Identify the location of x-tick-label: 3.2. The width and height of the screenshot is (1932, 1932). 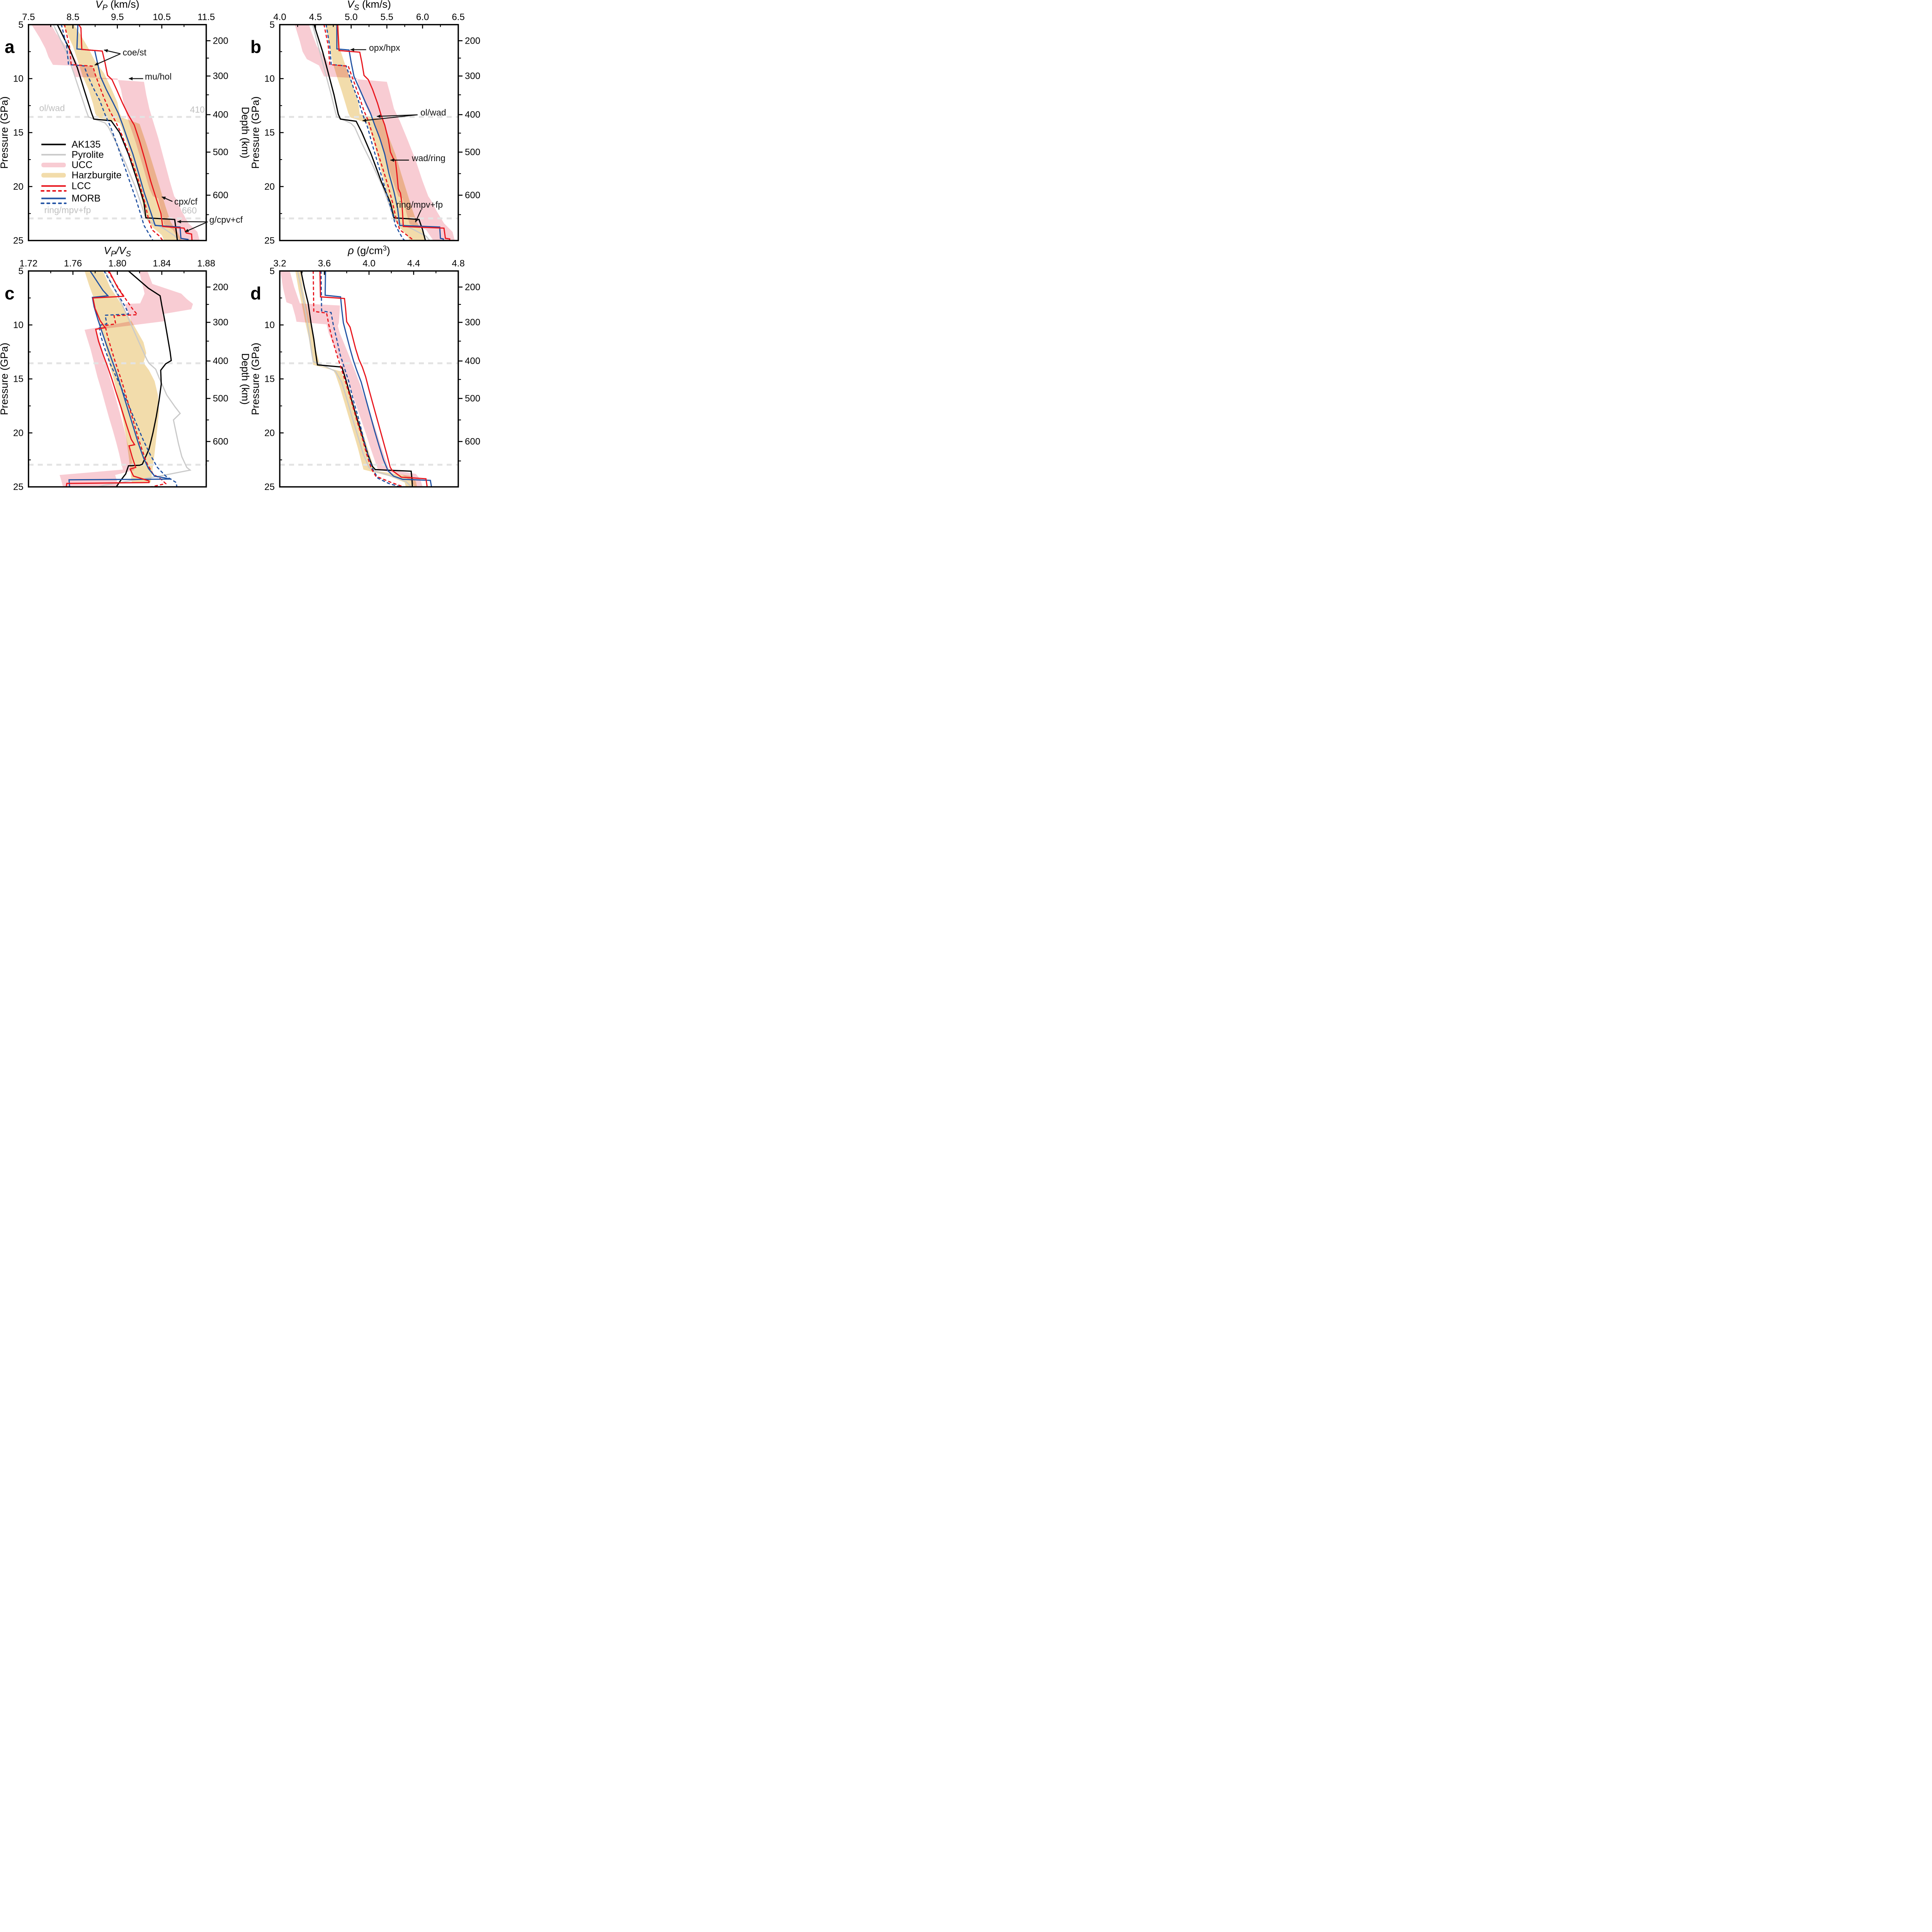
(280, 264).